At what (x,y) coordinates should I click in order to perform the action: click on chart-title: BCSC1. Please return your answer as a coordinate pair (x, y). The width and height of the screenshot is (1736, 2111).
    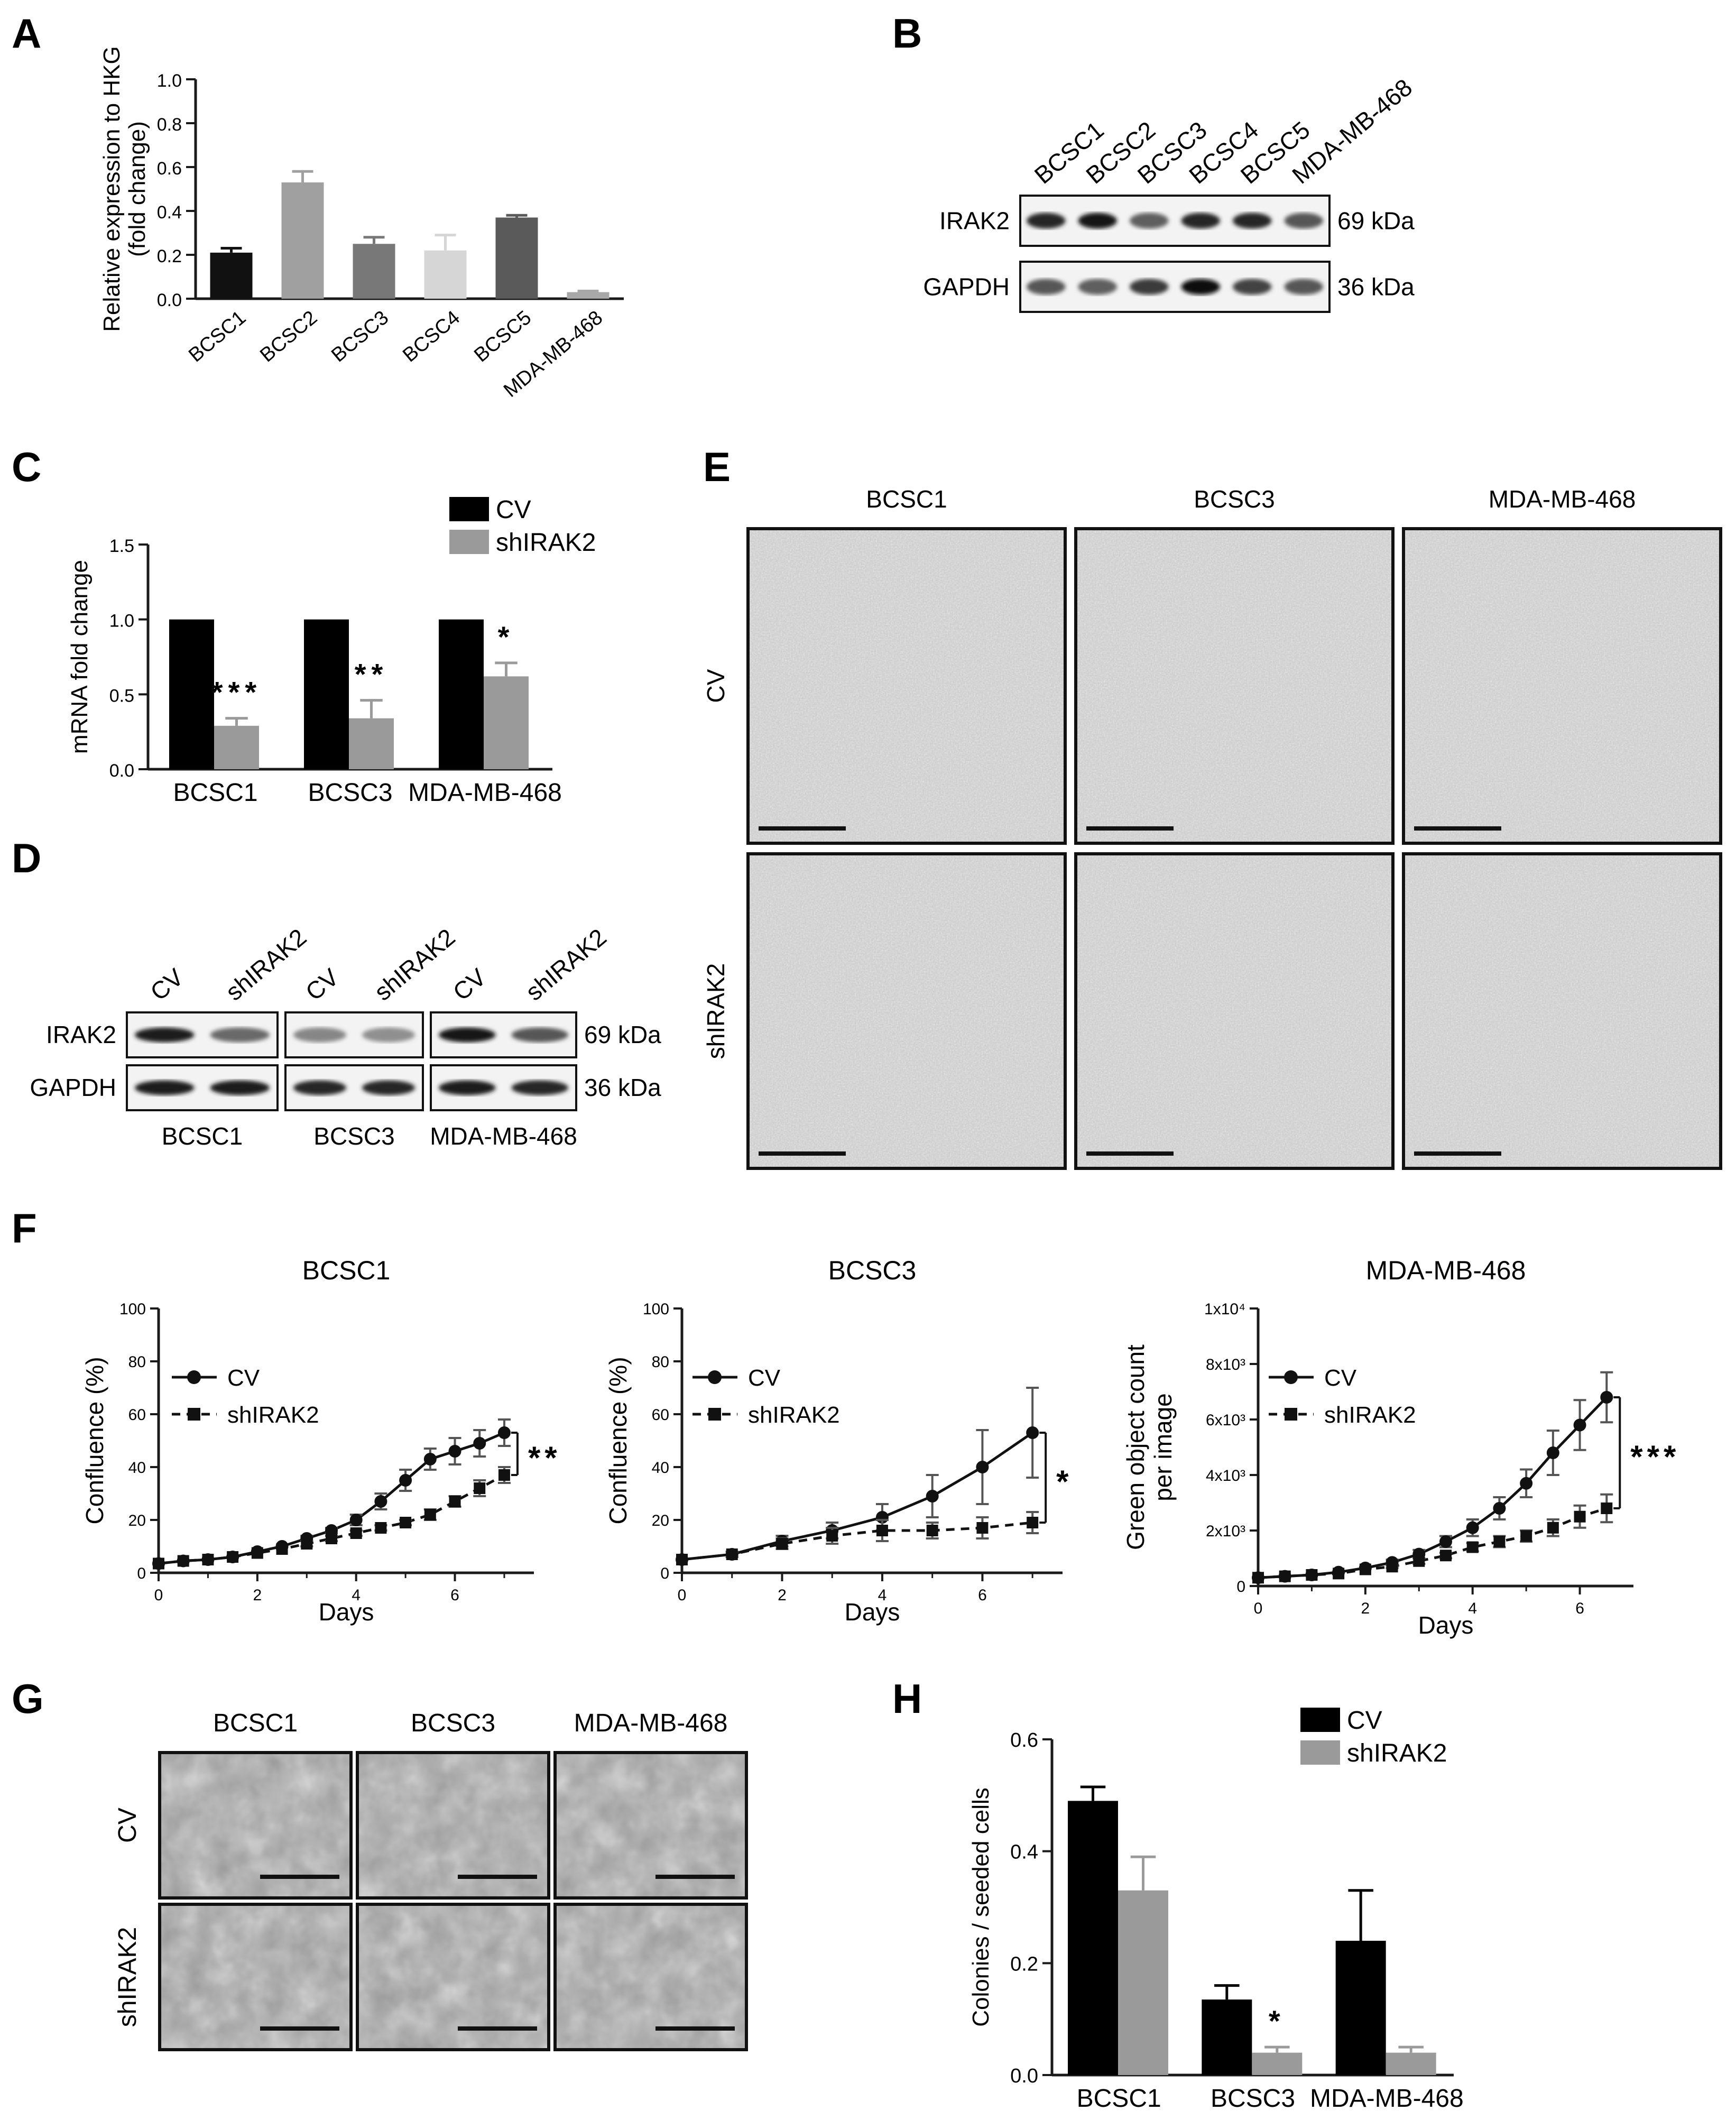
    Looking at the image, I should click on (347, 1270).